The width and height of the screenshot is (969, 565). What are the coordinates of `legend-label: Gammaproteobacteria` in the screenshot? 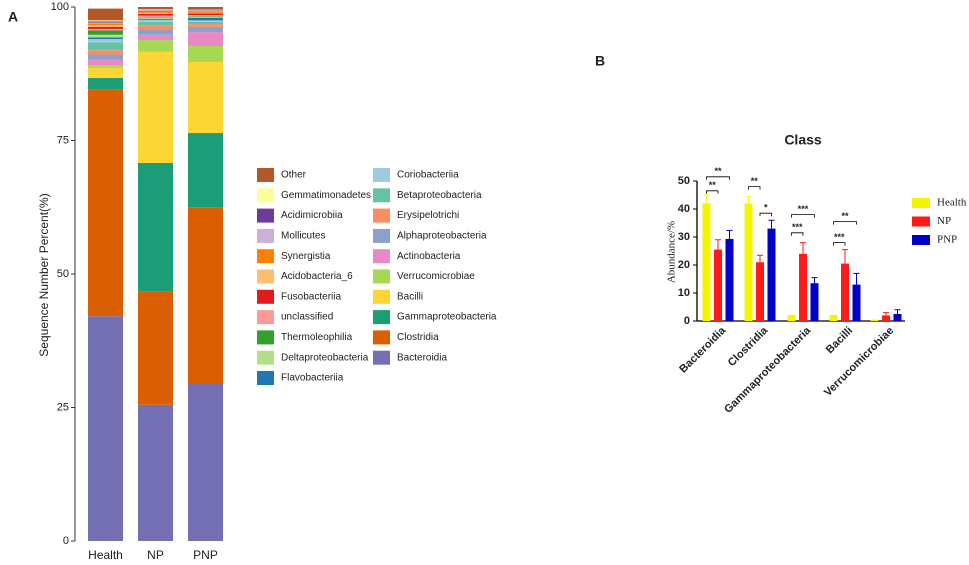 It's located at (447, 317).